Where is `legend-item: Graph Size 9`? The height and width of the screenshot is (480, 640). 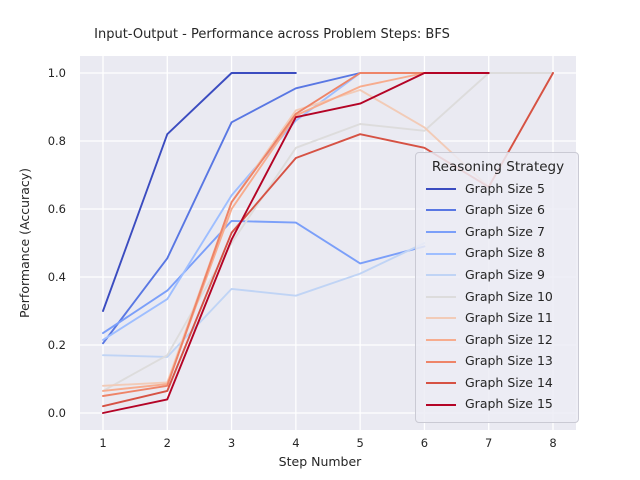 legend-item: Graph Size 9 is located at coordinates (498, 275).